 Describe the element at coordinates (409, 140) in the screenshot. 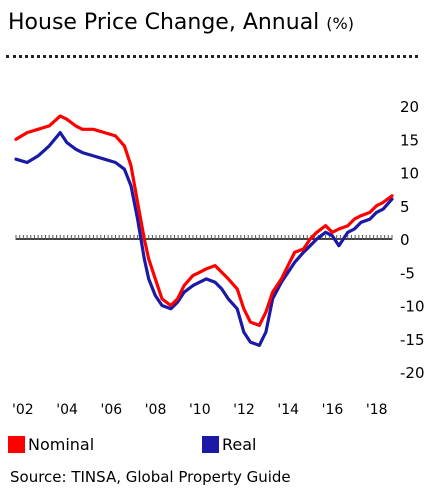

I see `y-tick-label: 15` at that location.